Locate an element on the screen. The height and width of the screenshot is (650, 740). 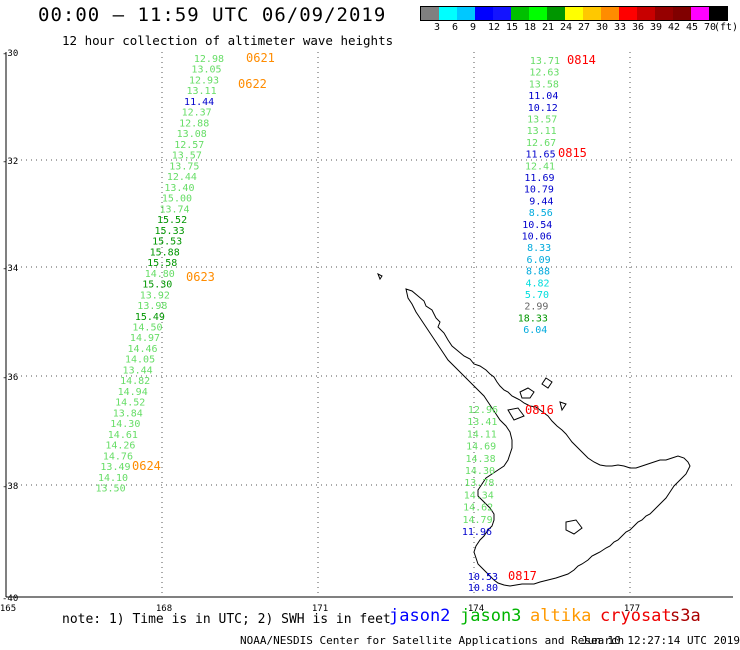
wave-height-value: 13.44 is located at coordinates (138, 370).